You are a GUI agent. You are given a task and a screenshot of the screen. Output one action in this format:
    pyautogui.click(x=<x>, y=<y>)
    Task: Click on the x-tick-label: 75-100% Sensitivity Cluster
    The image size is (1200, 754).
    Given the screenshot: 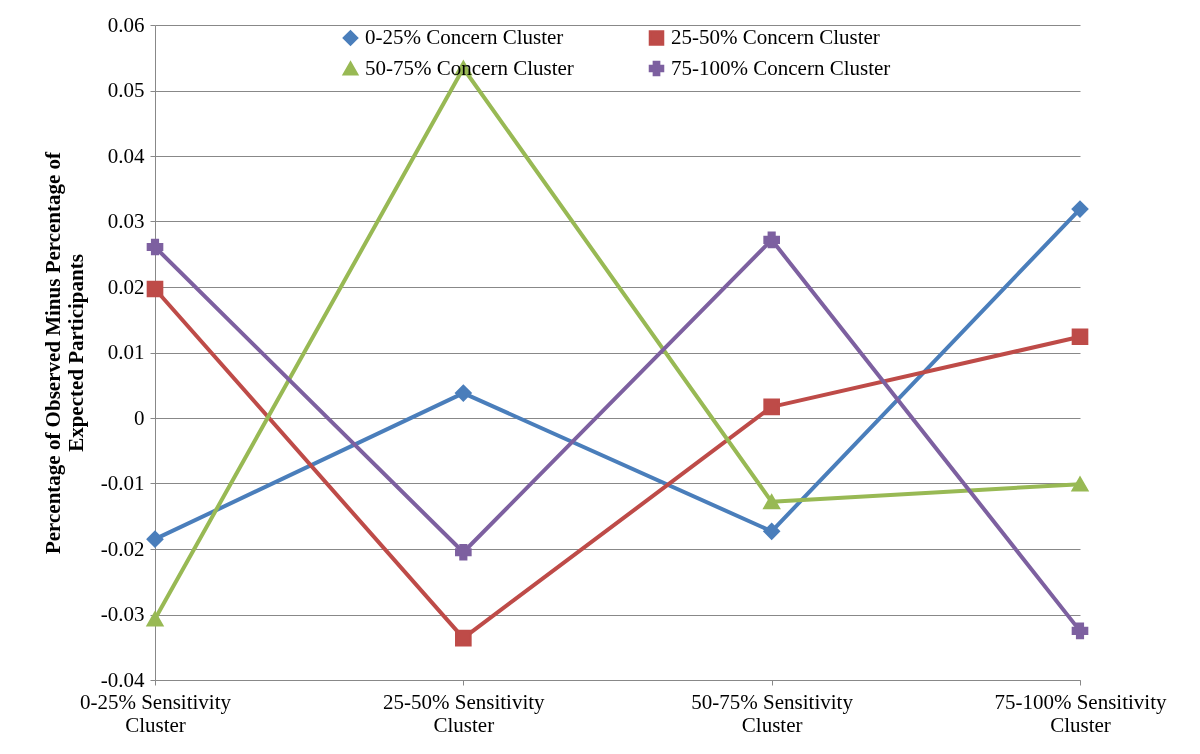 What is the action you would take?
    pyautogui.click(x=1081, y=713)
    